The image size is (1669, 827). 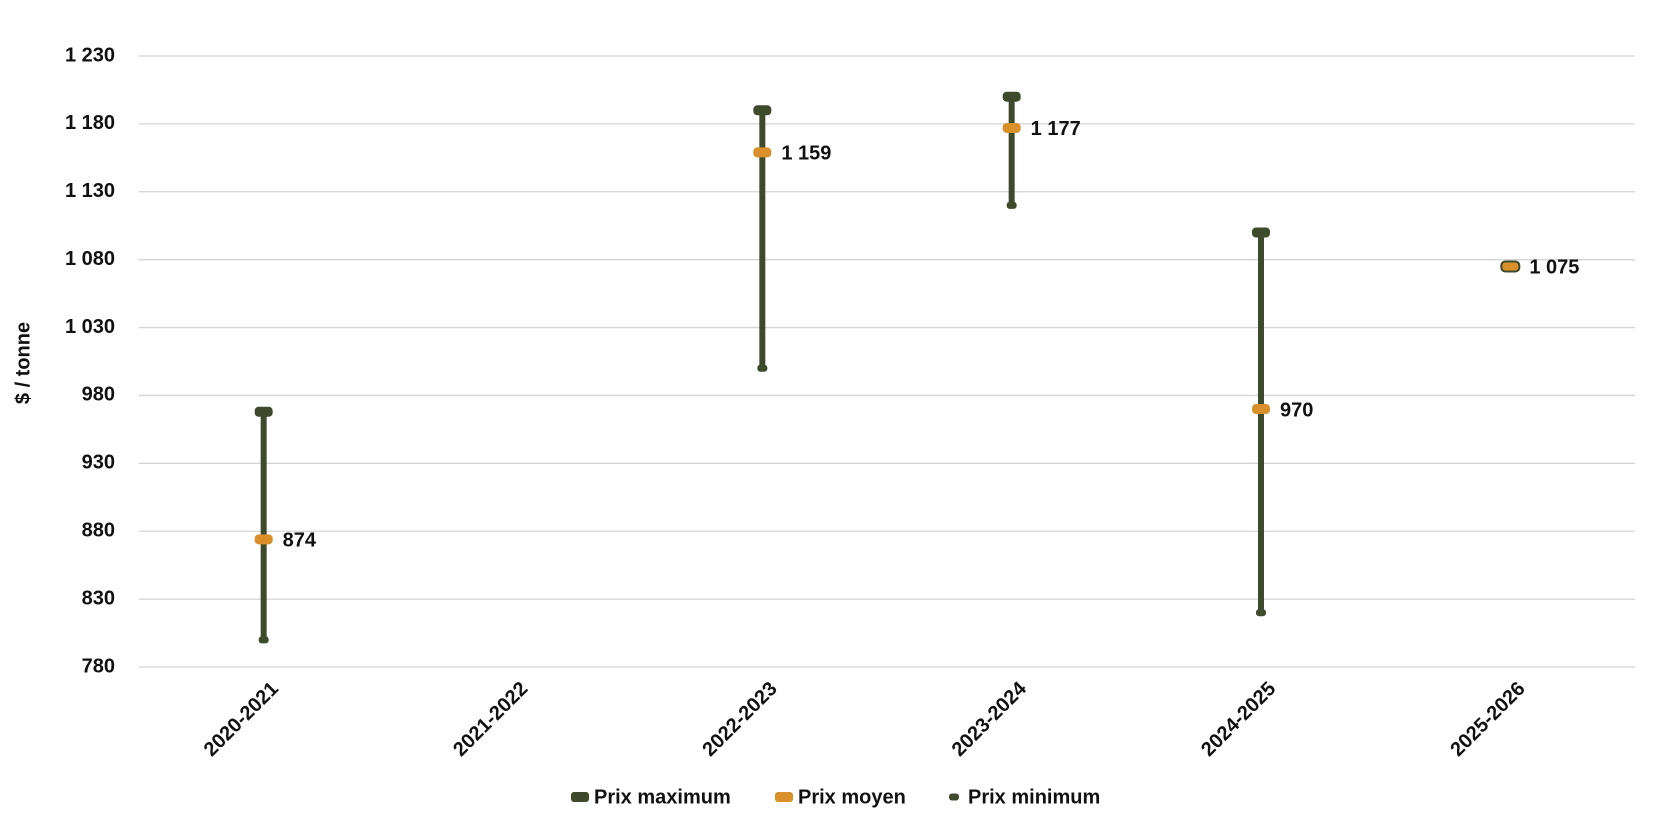 What do you see at coordinates (98, 531) in the screenshot?
I see `y-tick-label: 880` at bounding box center [98, 531].